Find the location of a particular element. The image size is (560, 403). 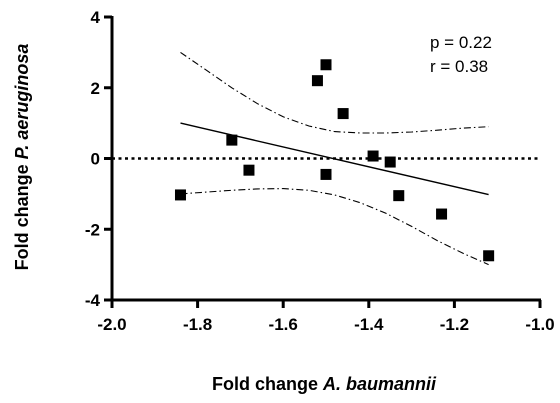

x-axis-title: Fold change A. baumannii is located at coordinates (324, 384).